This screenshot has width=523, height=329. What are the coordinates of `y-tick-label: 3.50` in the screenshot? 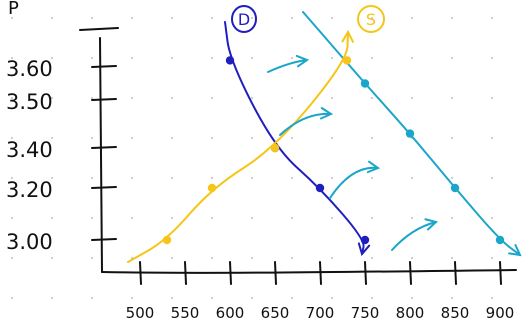 It's located at (29, 102).